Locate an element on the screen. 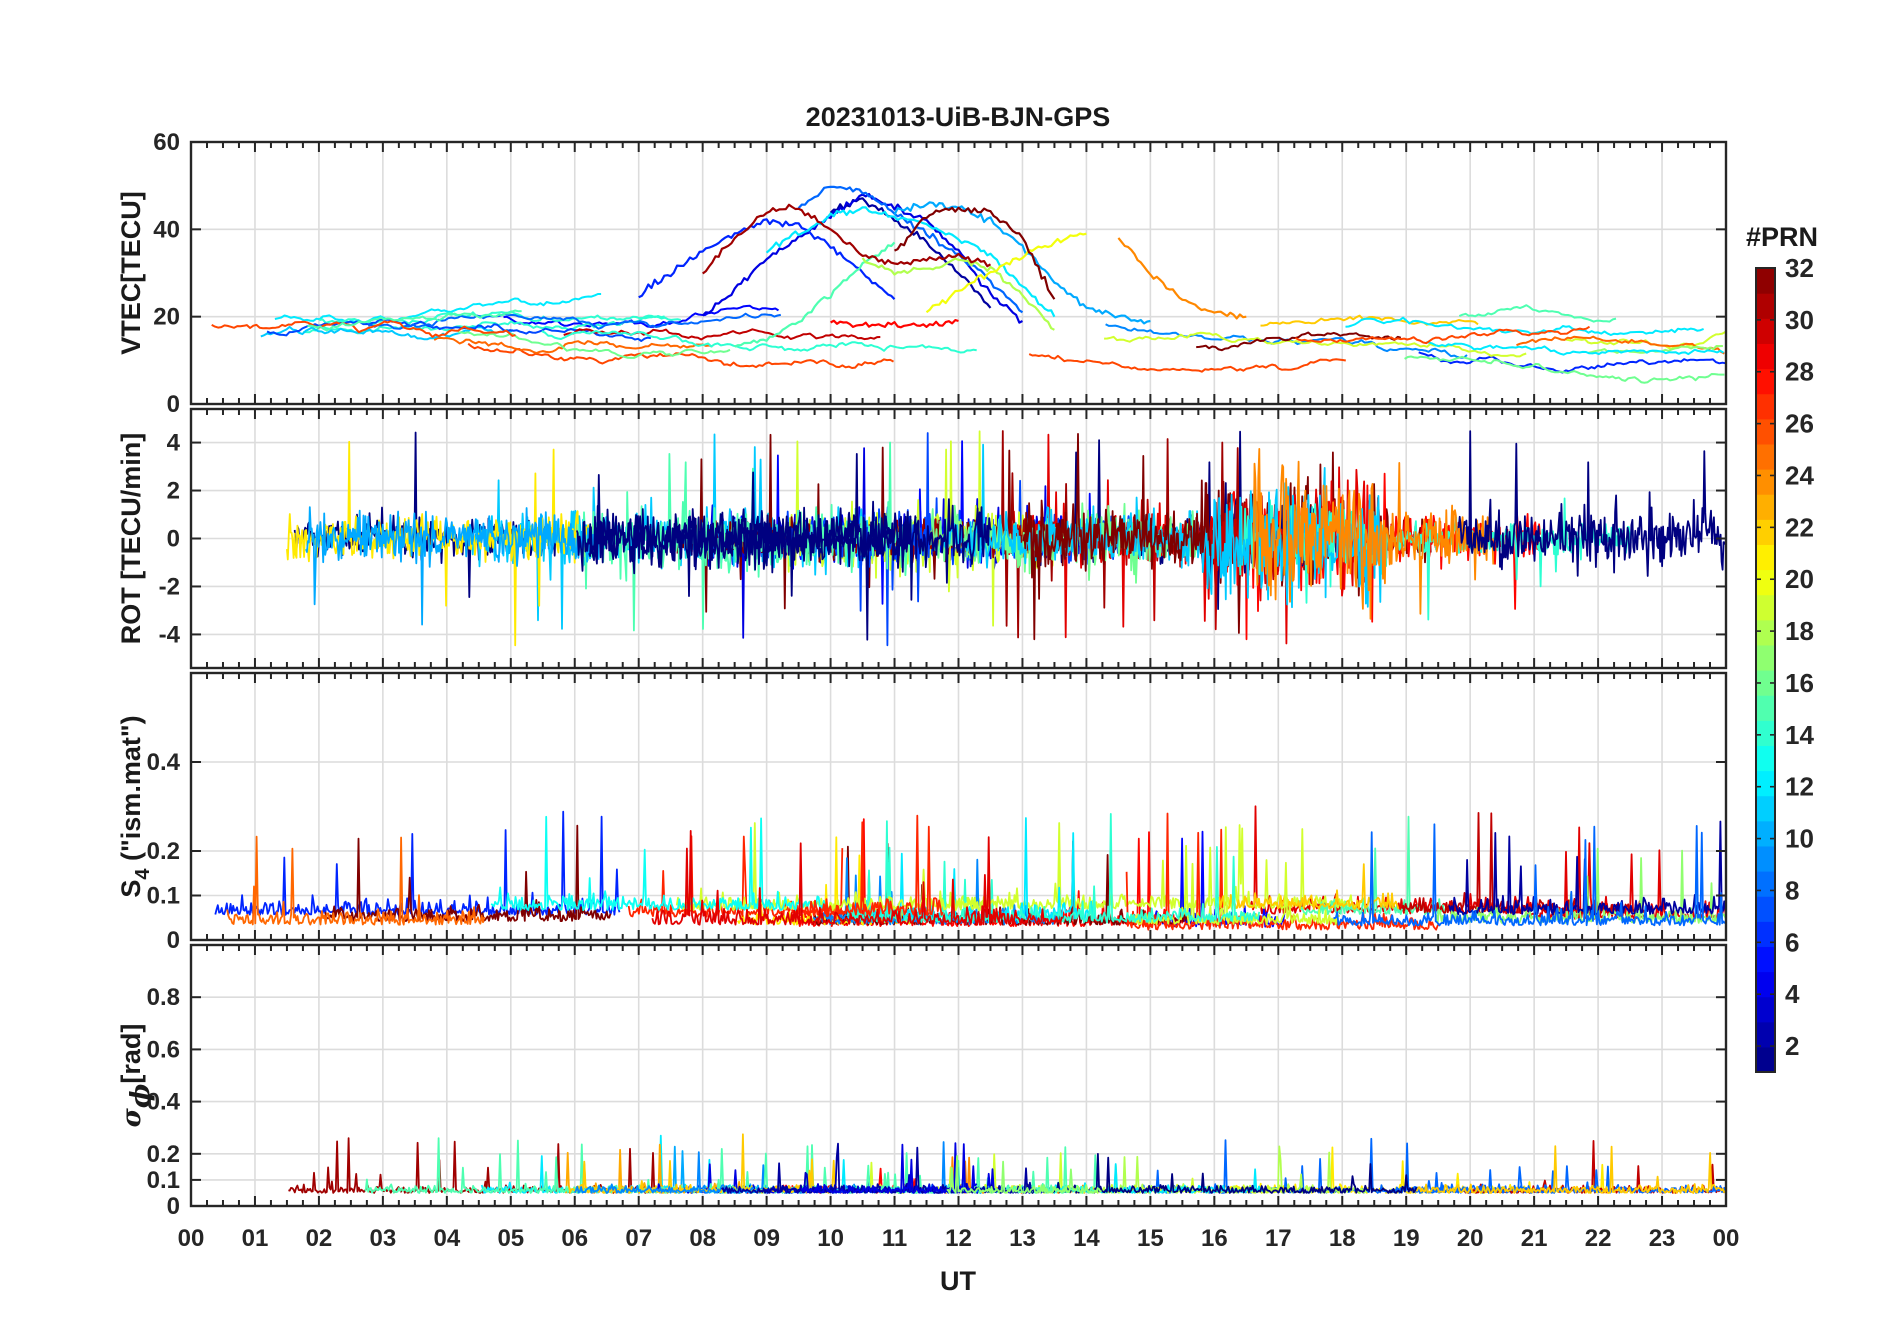 The width and height of the screenshot is (1902, 1330). y-tick-labels: 00.10.2 0.4 0.6 0.8 is located at coordinates (164, 1102).